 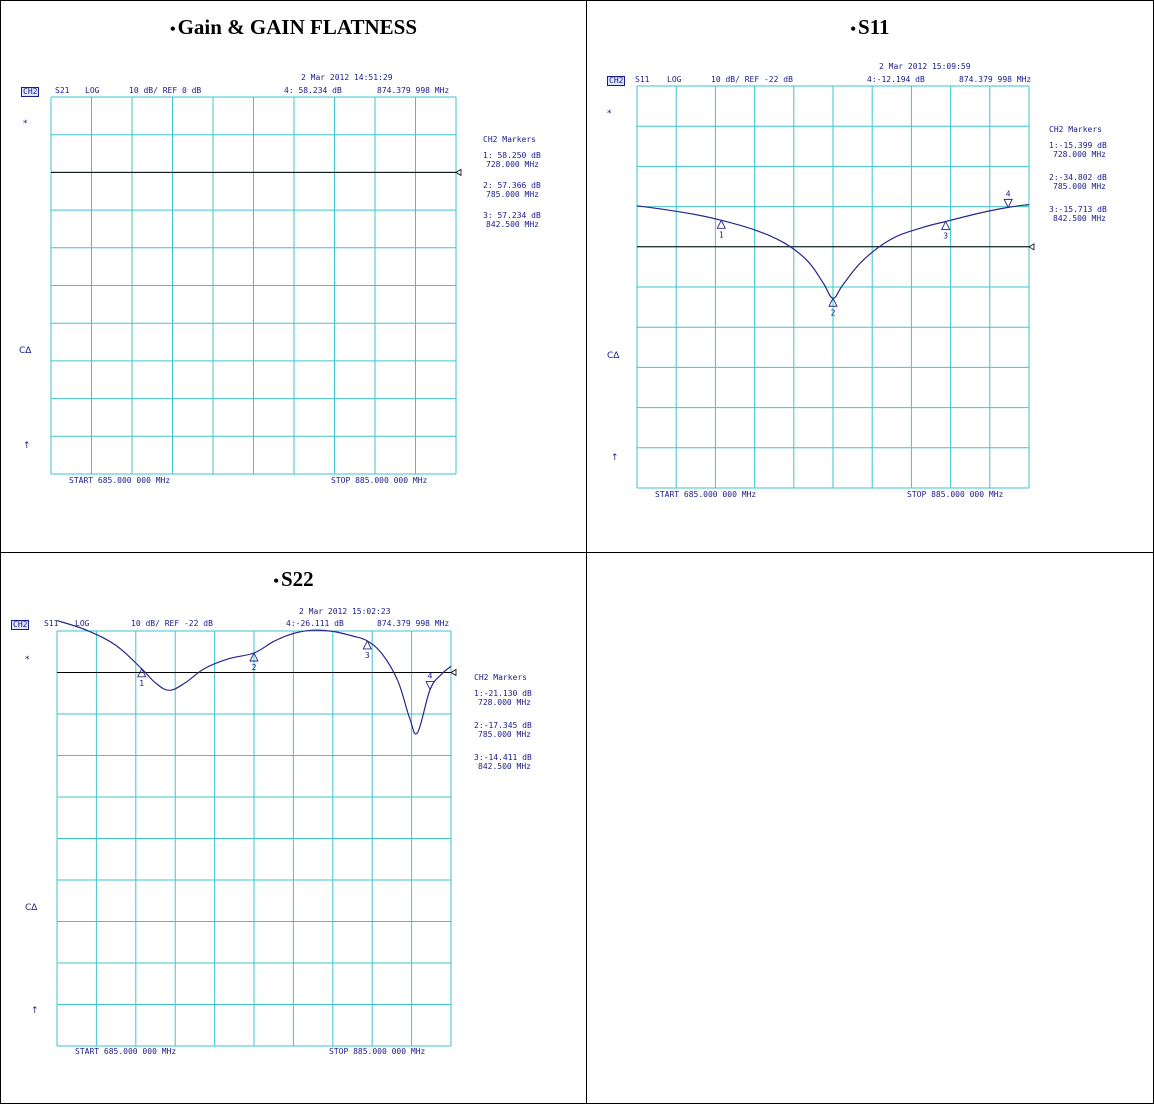 I want to click on marker-1-value: 1:-21.130 dB, so click(x=503, y=693).